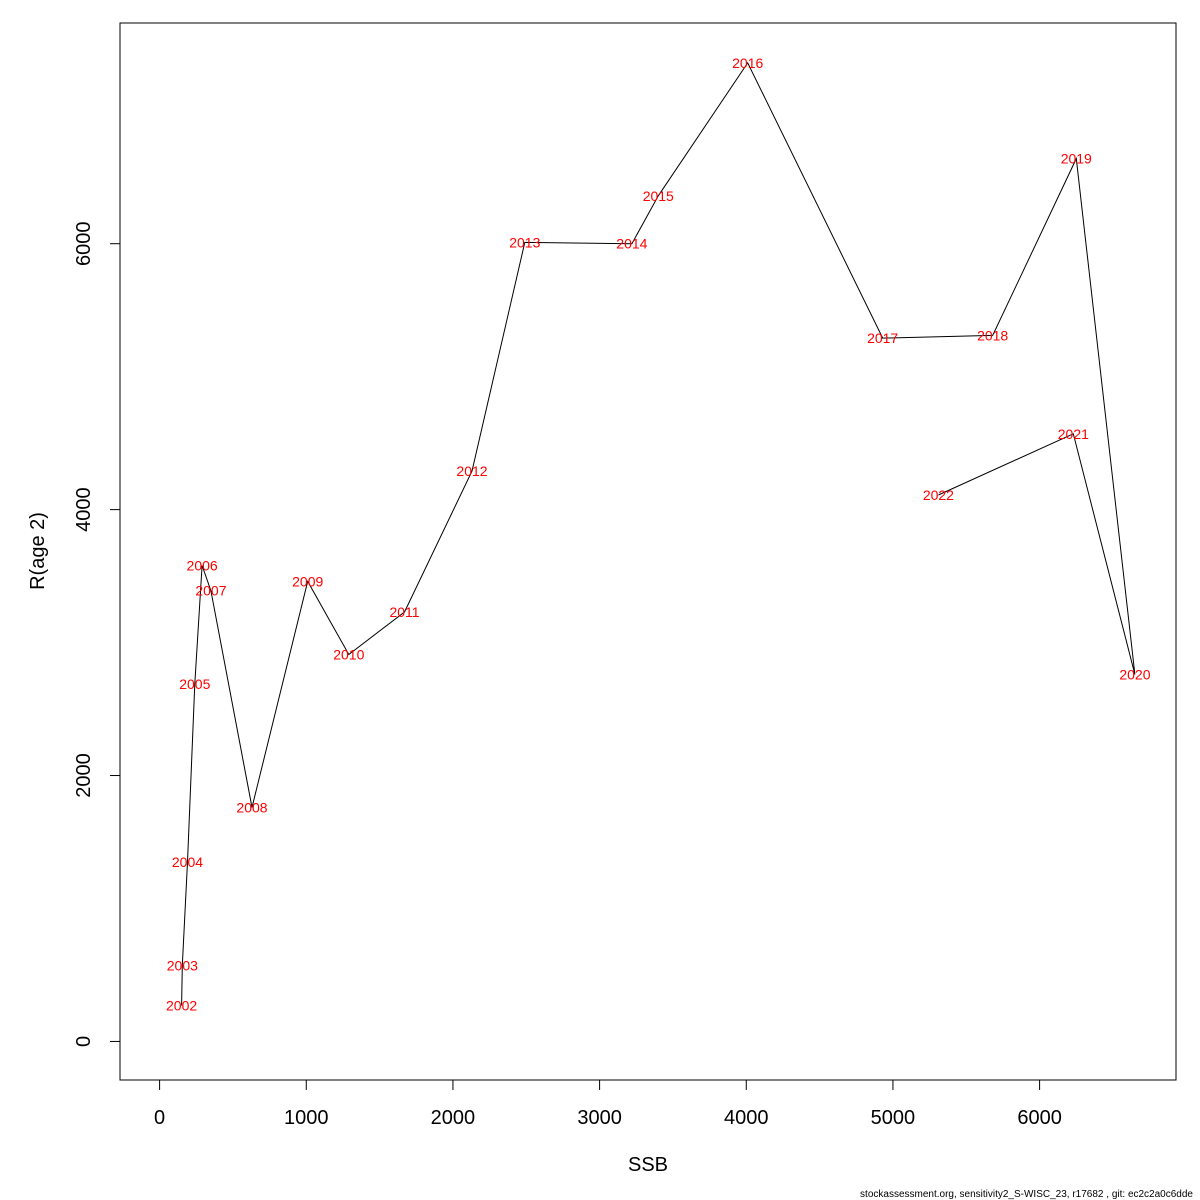 This screenshot has width=1200, height=1200. What do you see at coordinates (1073, 434) in the screenshot?
I see `point-label-2021: 2021` at bounding box center [1073, 434].